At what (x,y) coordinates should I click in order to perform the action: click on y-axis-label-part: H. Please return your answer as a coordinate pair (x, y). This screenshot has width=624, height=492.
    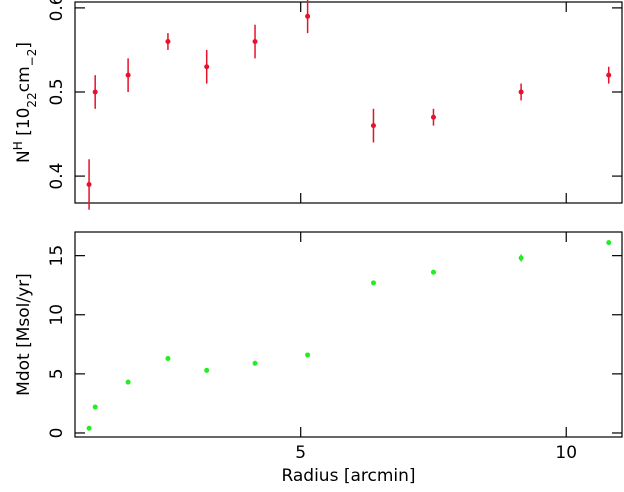
    Looking at the image, I should click on (18, 145).